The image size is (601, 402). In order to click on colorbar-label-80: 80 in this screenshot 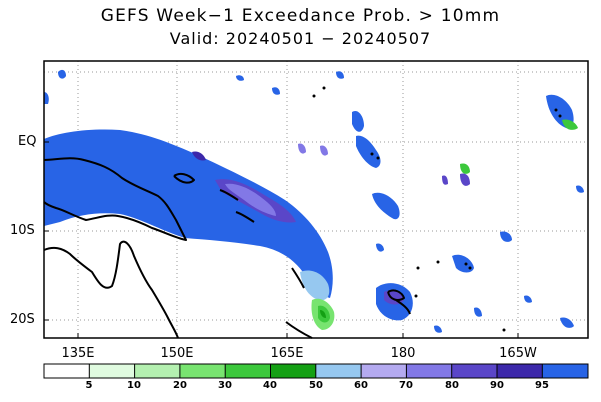, I will do `click(452, 385)`.